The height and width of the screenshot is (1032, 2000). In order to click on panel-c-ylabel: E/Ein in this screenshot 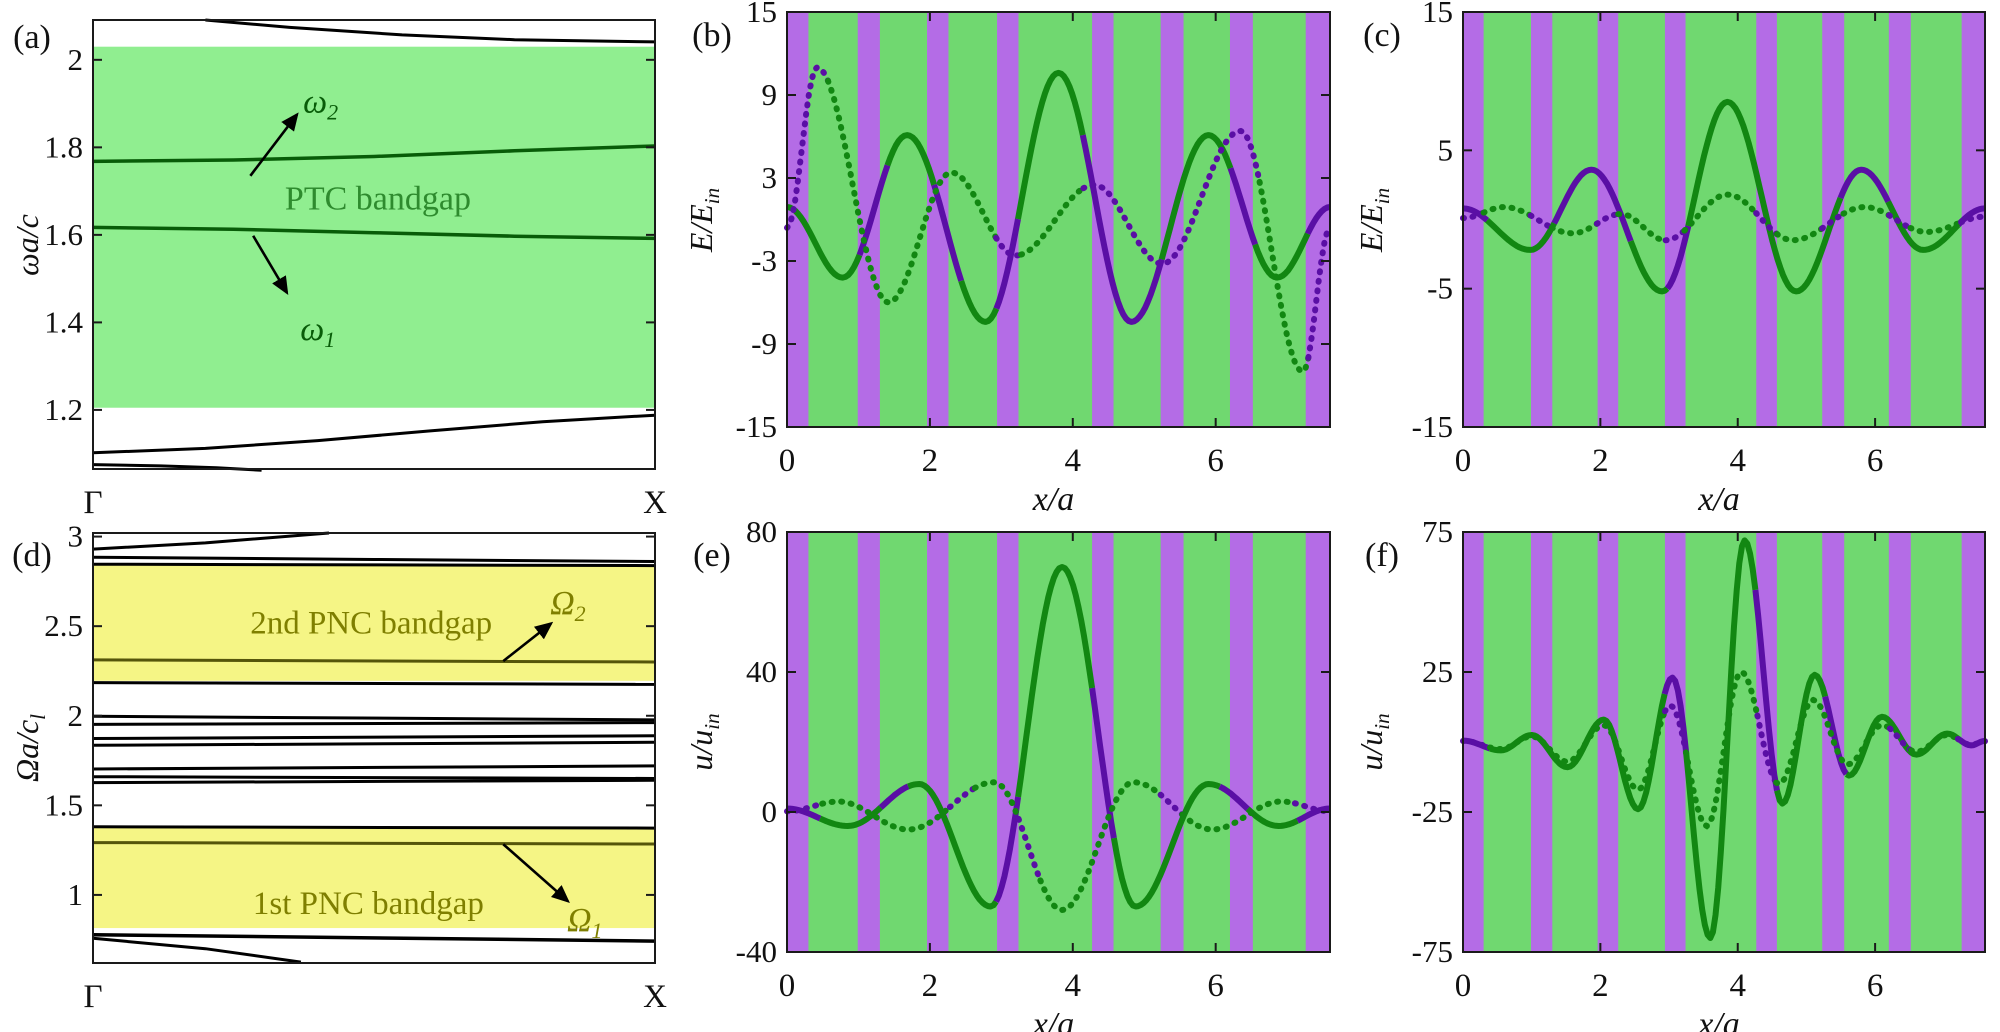, I will do `click(1373, 220)`.